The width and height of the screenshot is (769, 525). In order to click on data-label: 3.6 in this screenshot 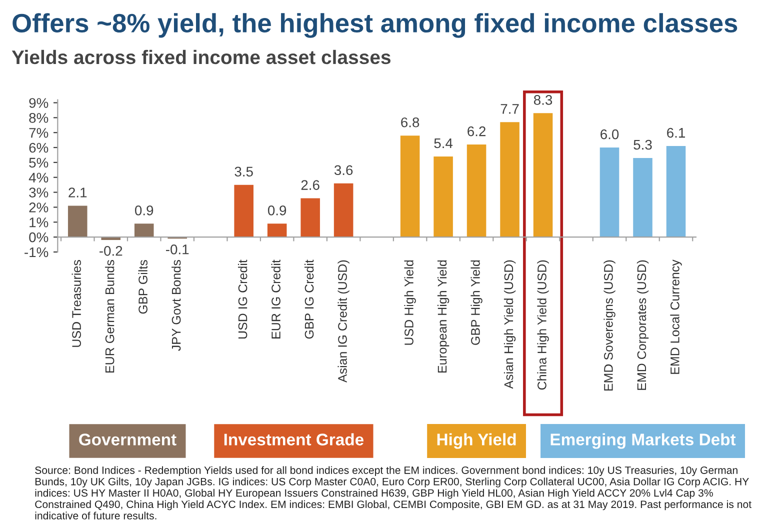, I will do `click(343, 170)`.